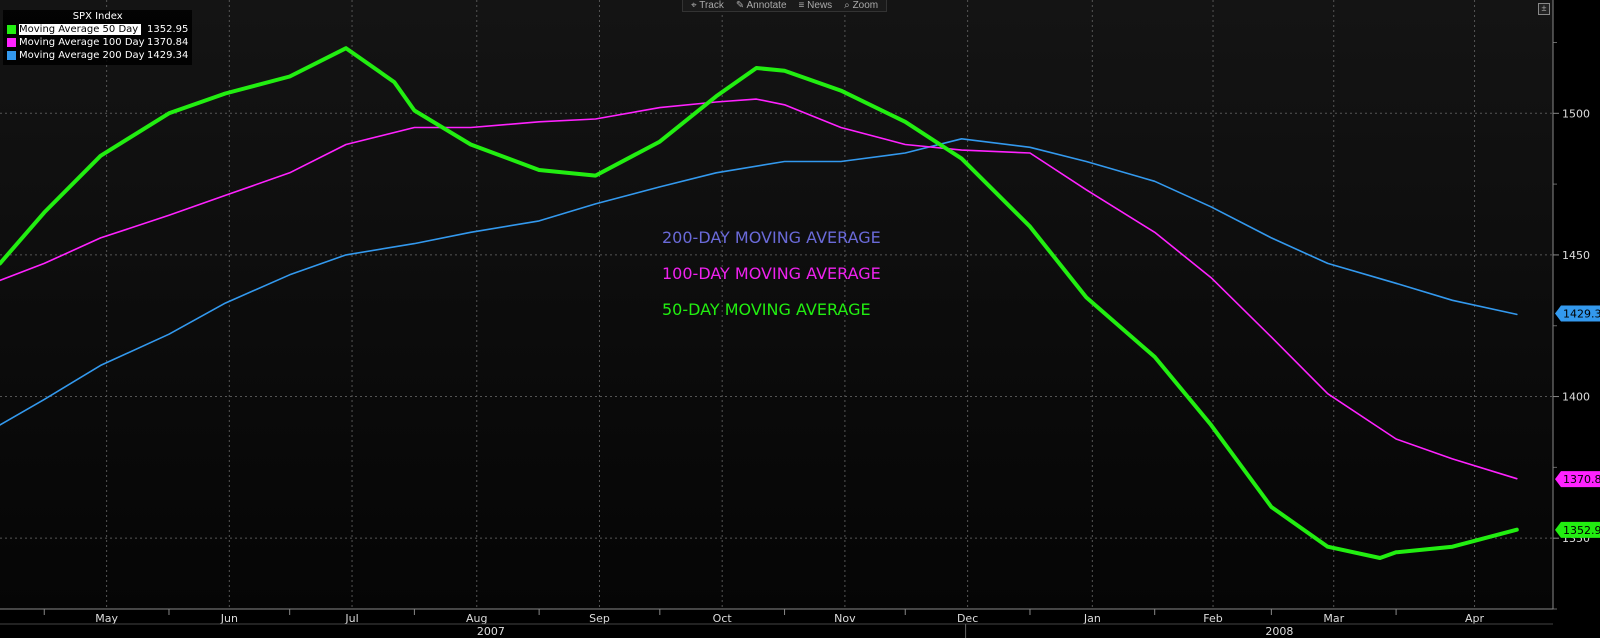 Image resolution: width=1600 pixels, height=638 pixels. What do you see at coordinates (1212, 618) in the screenshot?
I see `x-tick-label: Feb` at bounding box center [1212, 618].